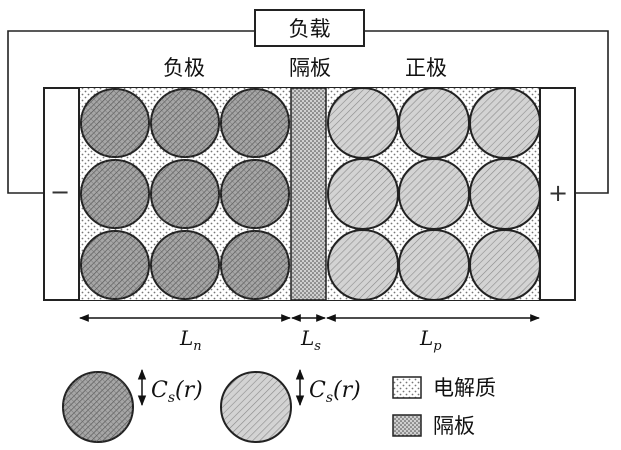 This screenshot has height=450, width=621. Describe the element at coordinates (407, 425) in the screenshot. I see `separator-swatch` at that location.